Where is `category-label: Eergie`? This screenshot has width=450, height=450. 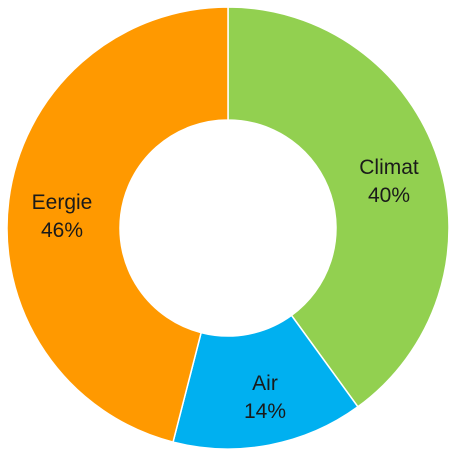
category-label: Eergie is located at coordinates (62, 202).